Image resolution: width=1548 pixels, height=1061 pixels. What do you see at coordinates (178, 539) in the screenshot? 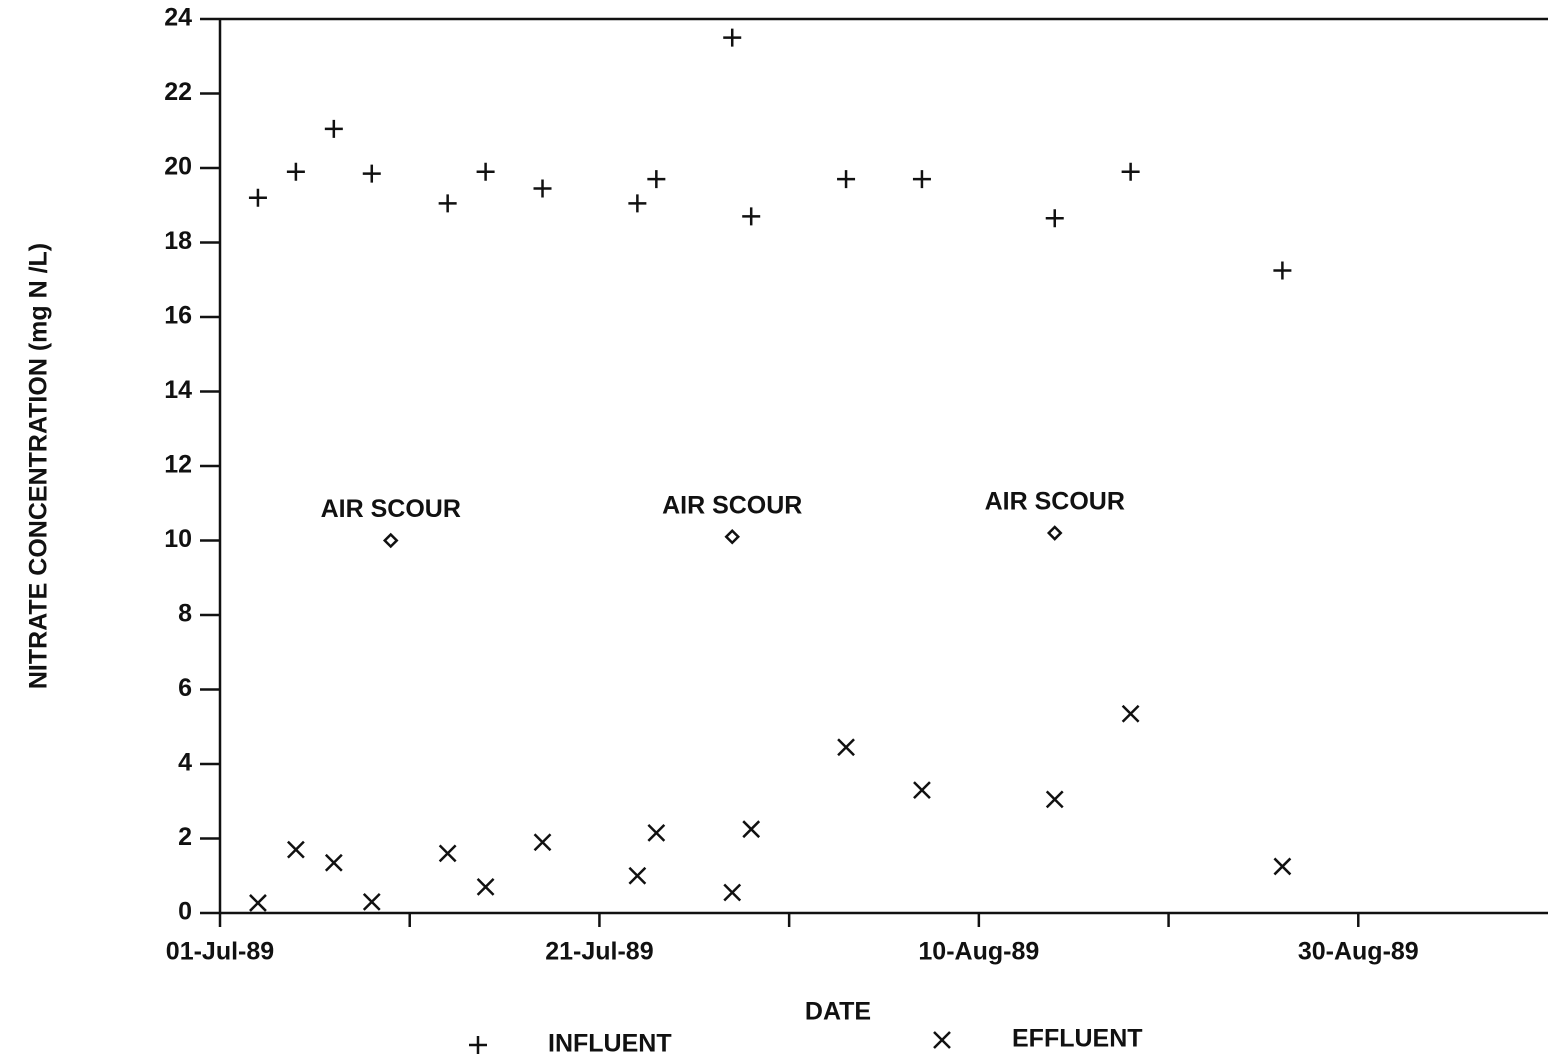
I see `y-tick-label: 10` at bounding box center [178, 539].